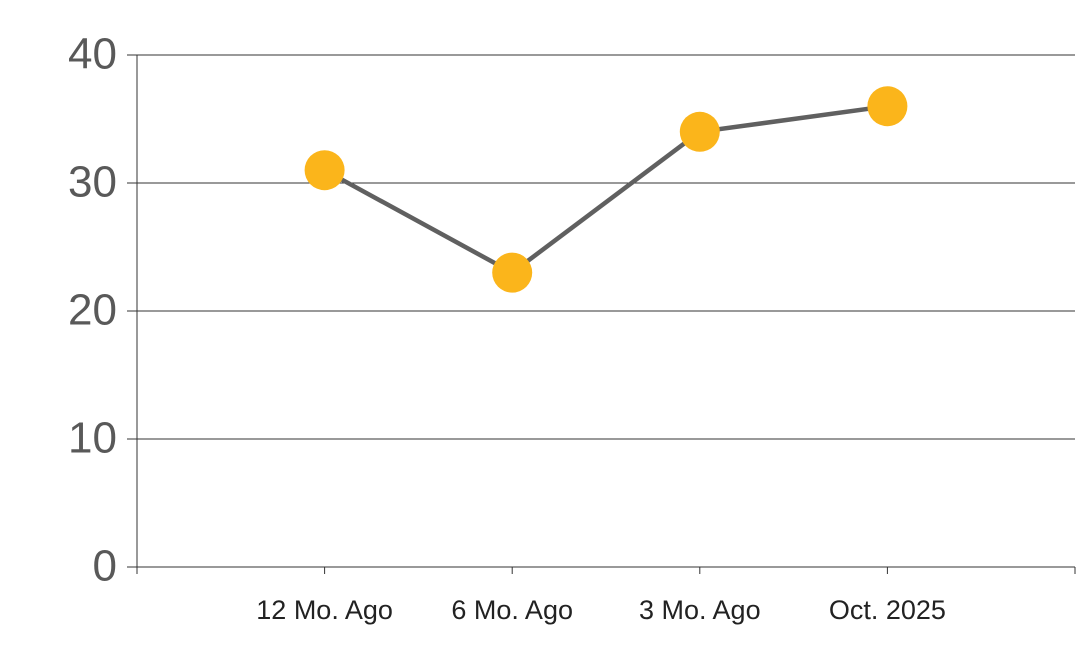  Describe the element at coordinates (512, 610) in the screenshot. I see `x-tick-label: 6 Mo. Ago` at that location.